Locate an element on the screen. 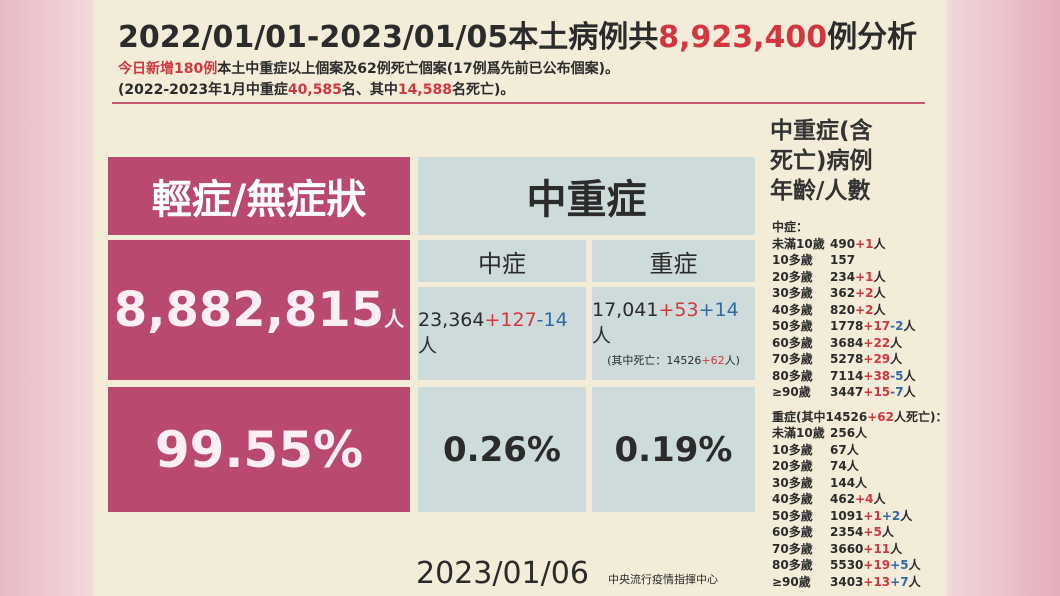 The width and height of the screenshot is (1060, 596). text-part: +127 is located at coordinates (510, 320).